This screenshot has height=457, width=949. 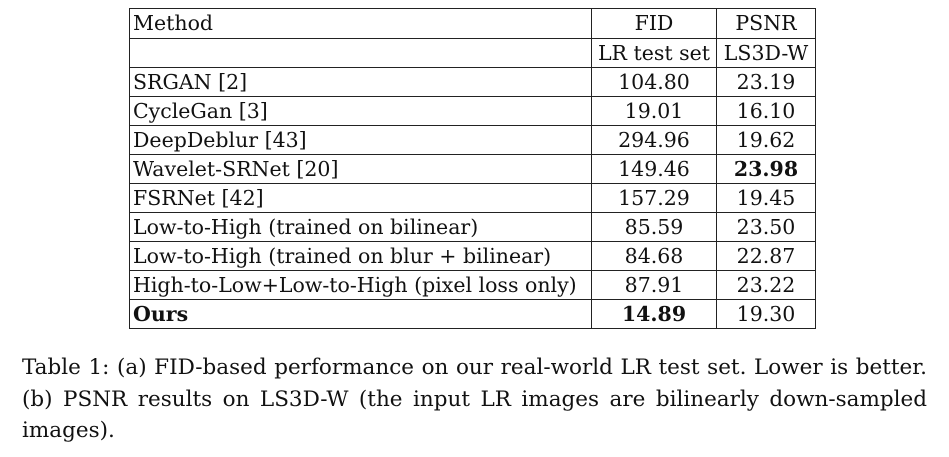 I want to click on table-row: FSRNet [42] 157.29 19.45, so click(x=472, y=198).